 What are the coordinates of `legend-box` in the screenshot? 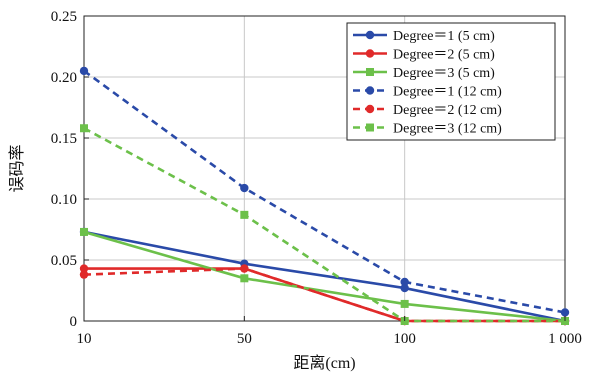 It's located at (451, 81).